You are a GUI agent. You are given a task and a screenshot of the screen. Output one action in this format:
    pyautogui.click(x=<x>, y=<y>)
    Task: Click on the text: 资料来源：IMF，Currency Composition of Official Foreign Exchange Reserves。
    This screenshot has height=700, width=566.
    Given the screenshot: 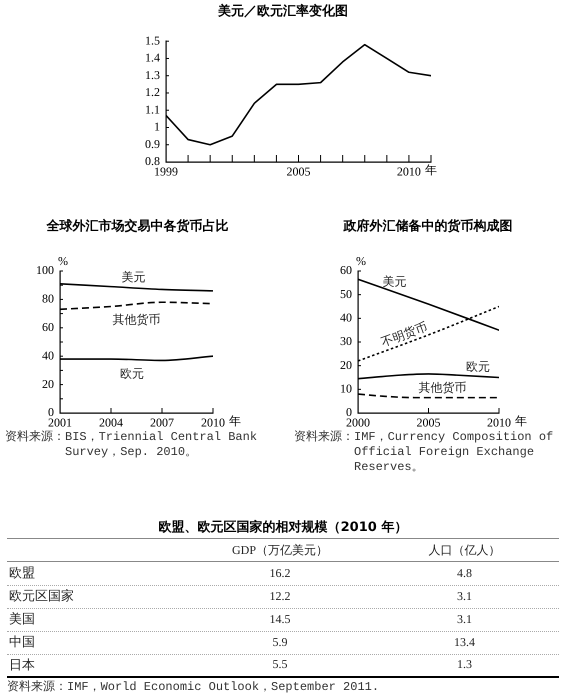 What is the action you would take?
    pyautogui.click(x=424, y=452)
    